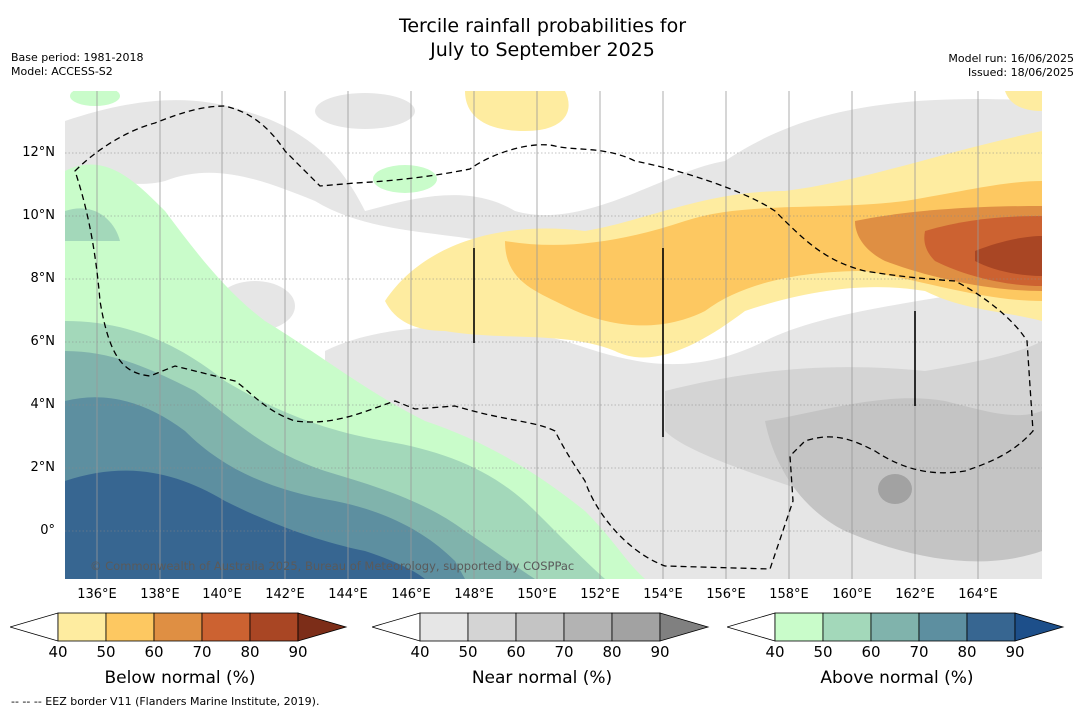 This screenshot has width=1085, height=713. Describe the element at coordinates (1015, 652) in the screenshot. I see `above-tick: 90` at that location.